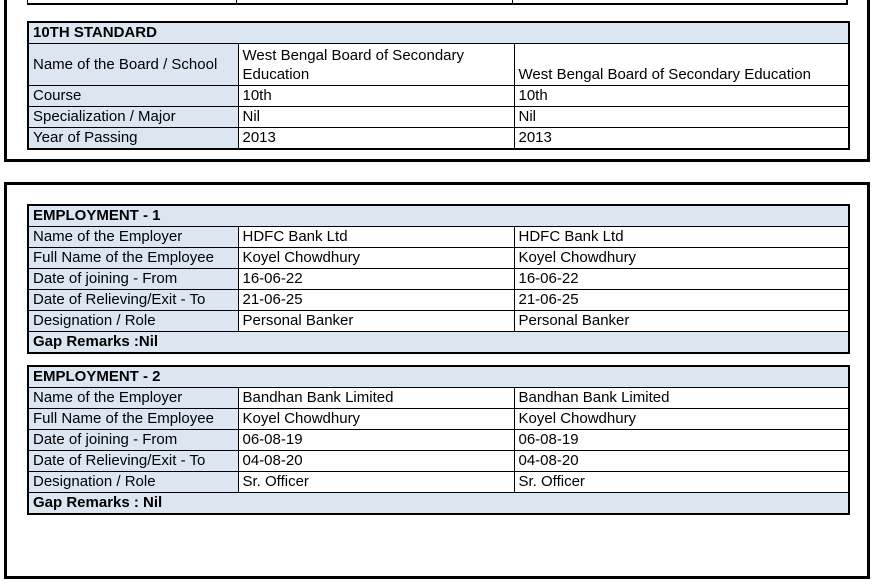  I want to click on table-row: Date of joining - From 06-08-19 06-08-19, so click(438, 440).